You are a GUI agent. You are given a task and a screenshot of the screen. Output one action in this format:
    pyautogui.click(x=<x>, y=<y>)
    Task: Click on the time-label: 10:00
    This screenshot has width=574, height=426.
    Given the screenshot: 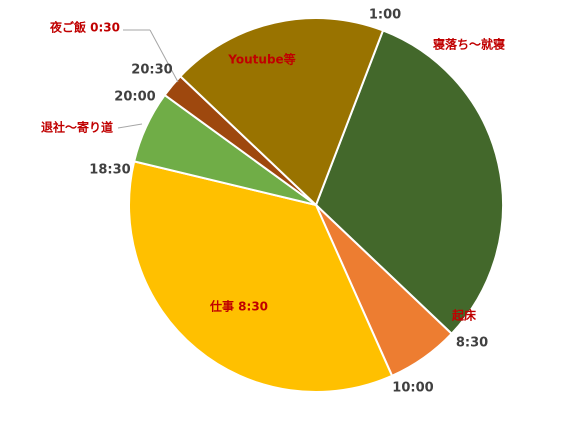 What is the action you would take?
    pyautogui.click(x=412, y=388)
    